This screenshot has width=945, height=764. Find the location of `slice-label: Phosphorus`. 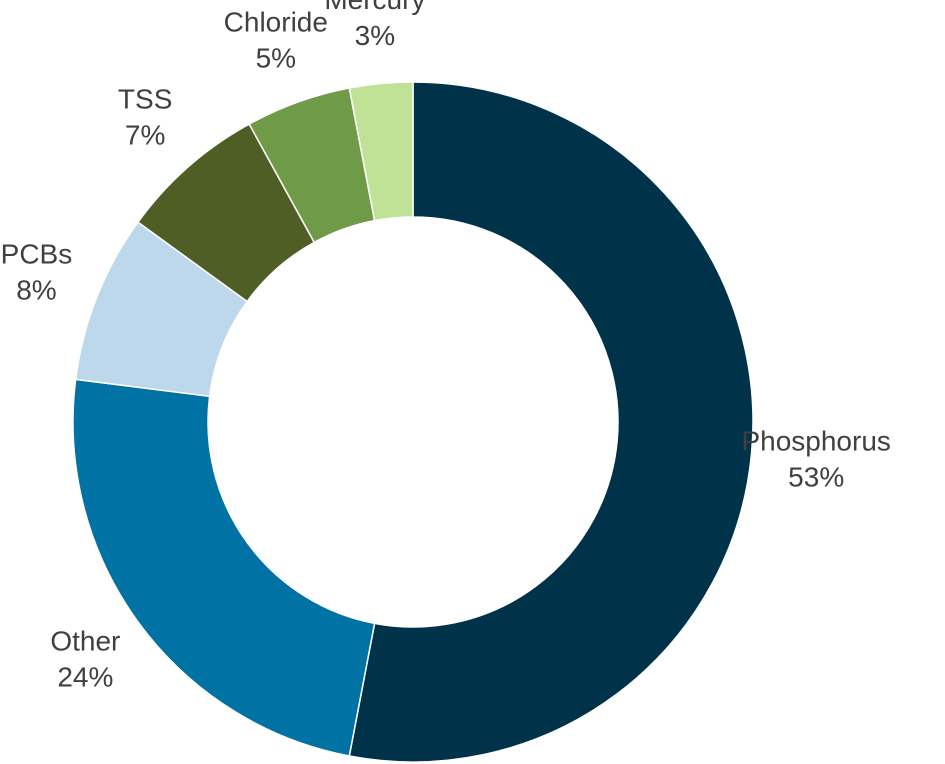

slice-label: Phosphorus is located at coordinates (815, 441).